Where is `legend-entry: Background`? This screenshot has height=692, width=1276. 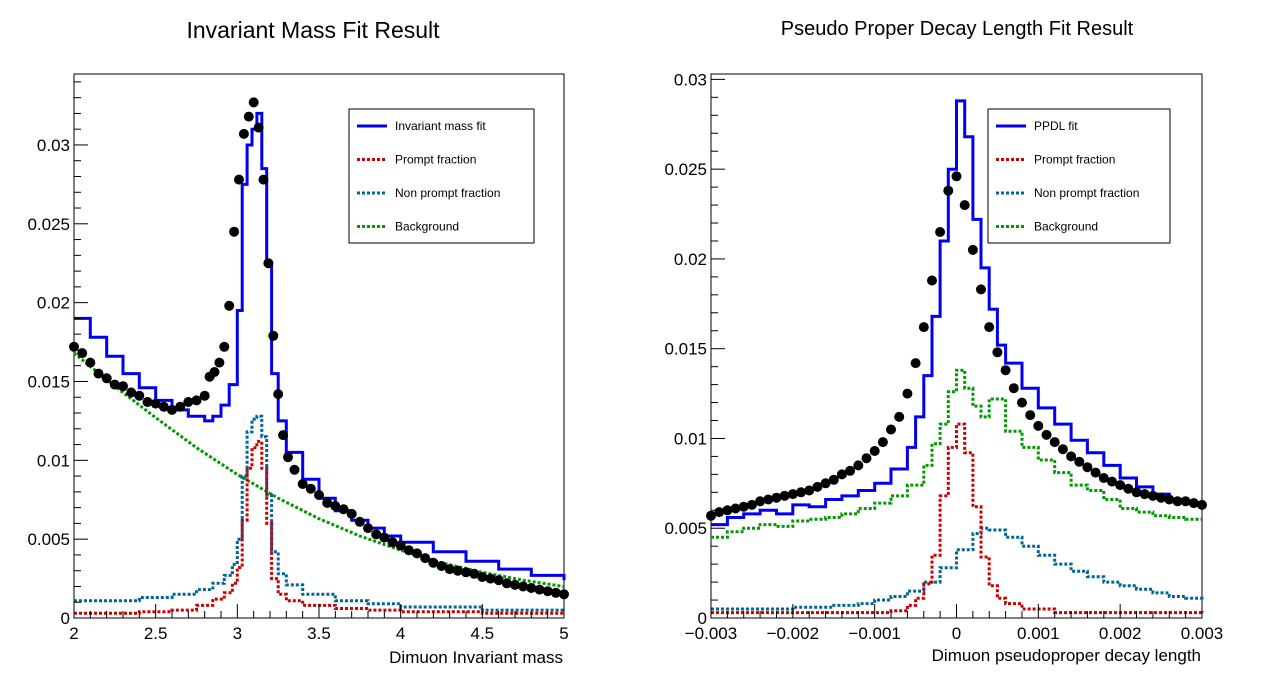 legend-entry: Background is located at coordinates (1066, 227).